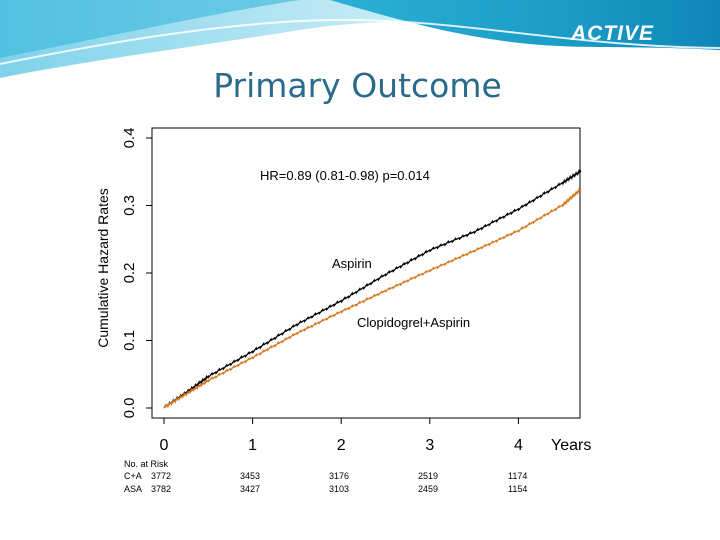 Image resolution: width=720 pixels, height=540 pixels. What do you see at coordinates (129, 273) in the screenshot?
I see `y-tick-label: 0.2` at bounding box center [129, 273].